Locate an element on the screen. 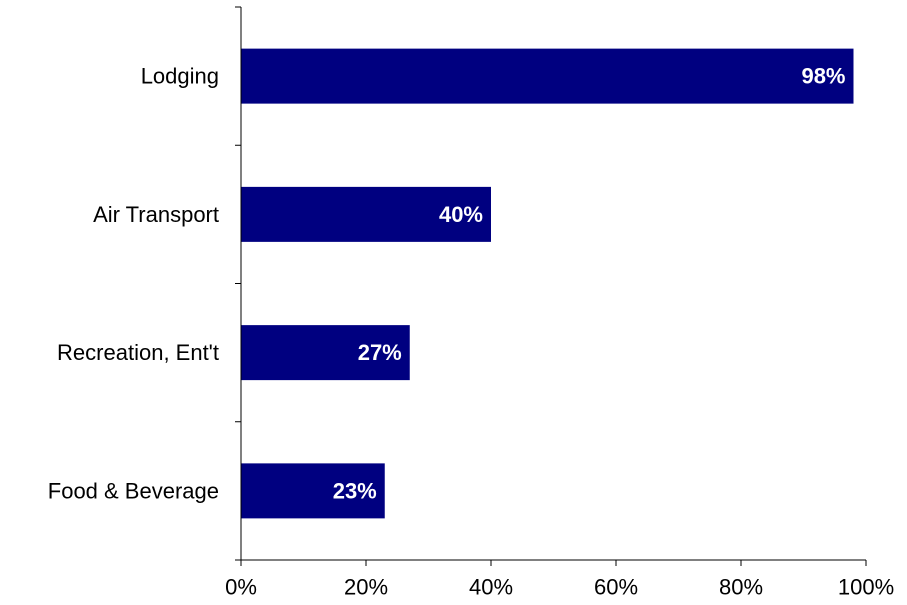  x-tick-label: 100% is located at coordinates (866, 587).